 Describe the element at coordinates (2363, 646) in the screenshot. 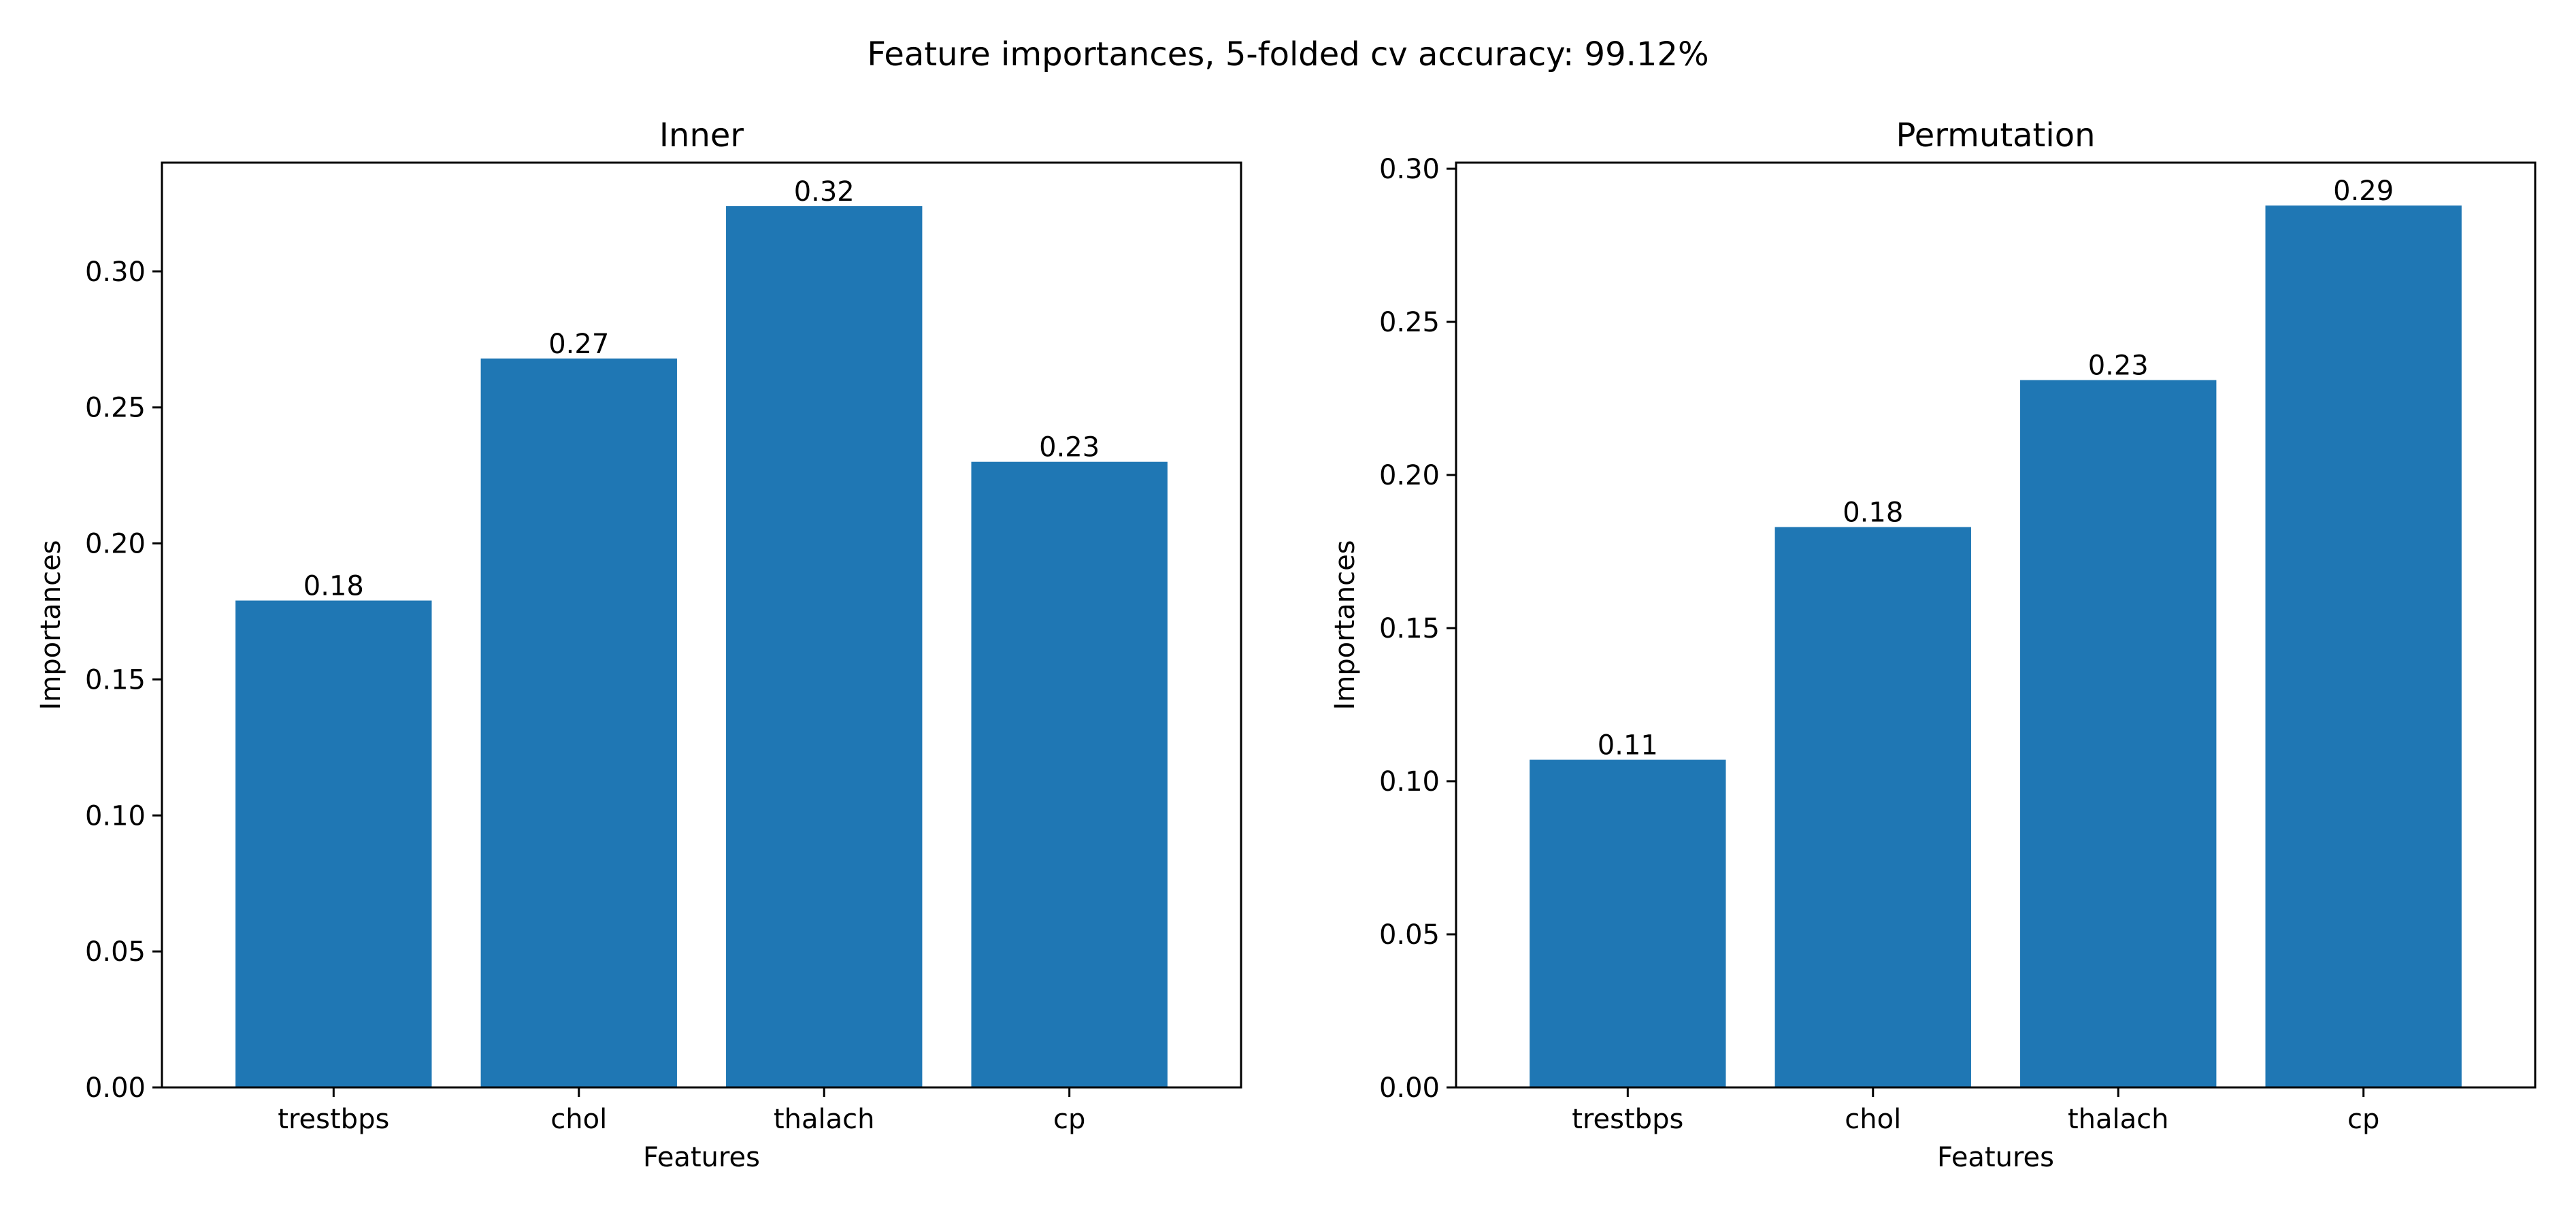

I see `permutation-bar-cp` at that location.